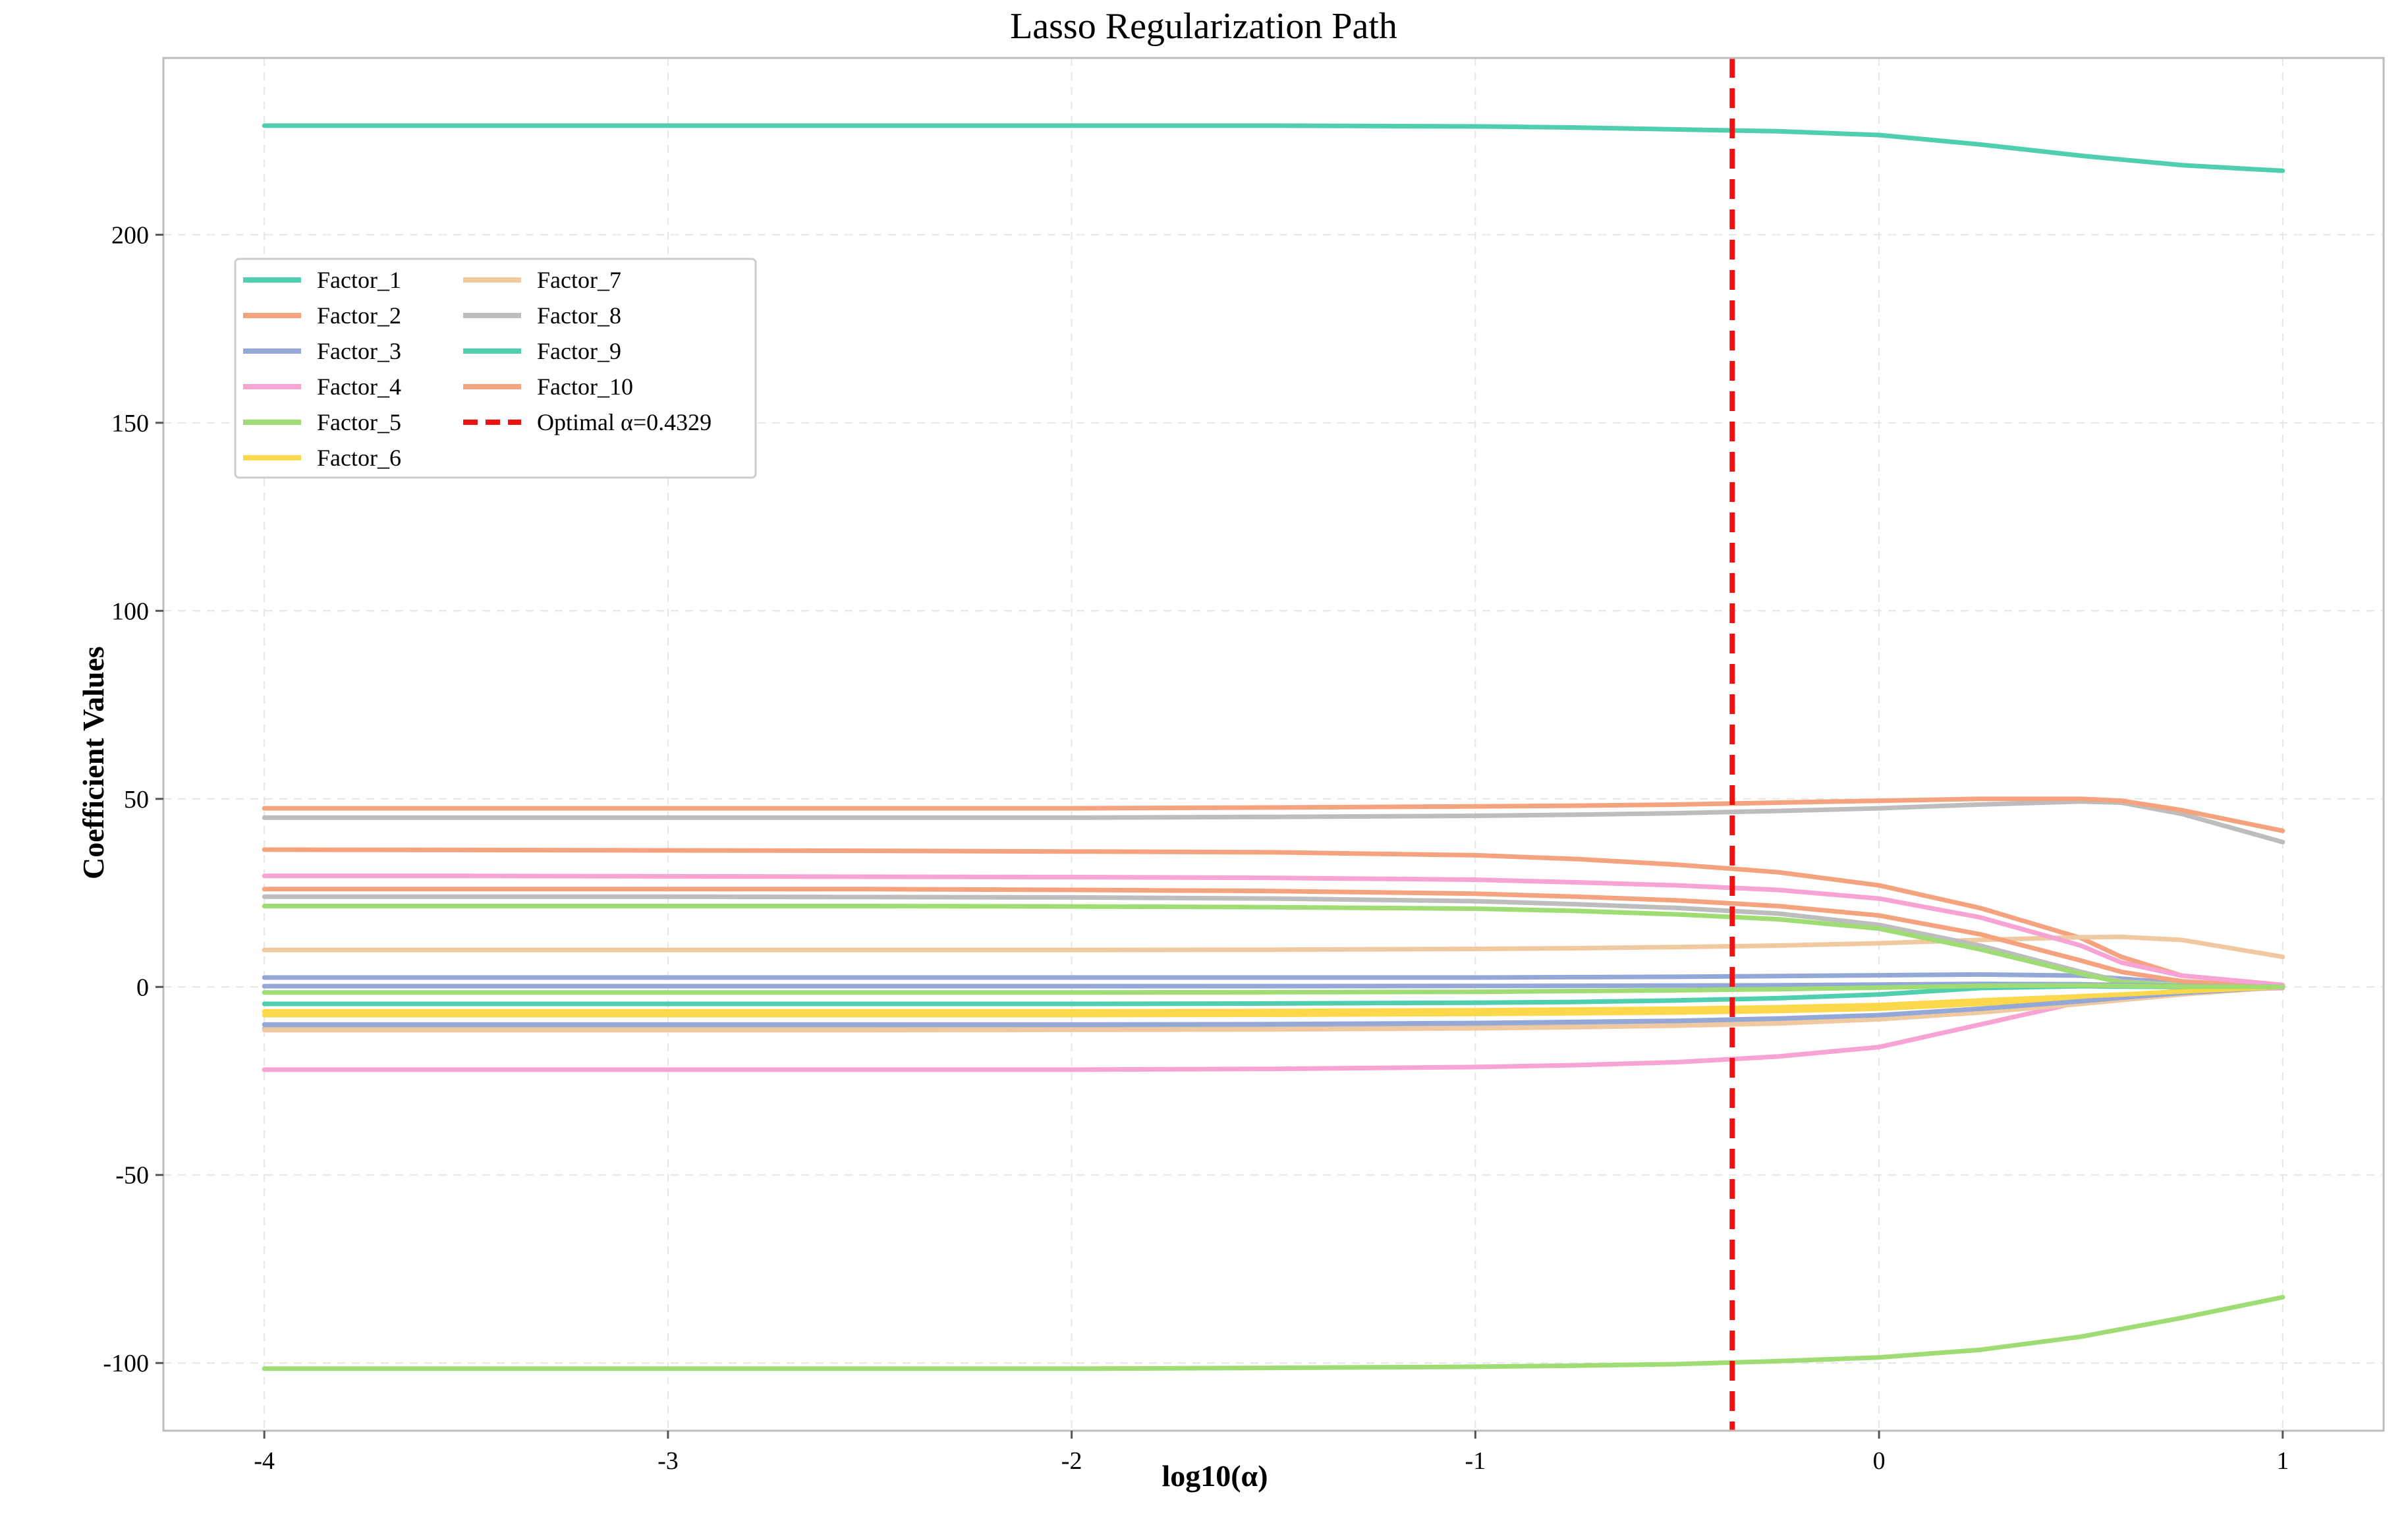 Image resolution: width=2408 pixels, height=1517 pixels. I want to click on y-axis-label: Coefficient Values, so click(93, 762).